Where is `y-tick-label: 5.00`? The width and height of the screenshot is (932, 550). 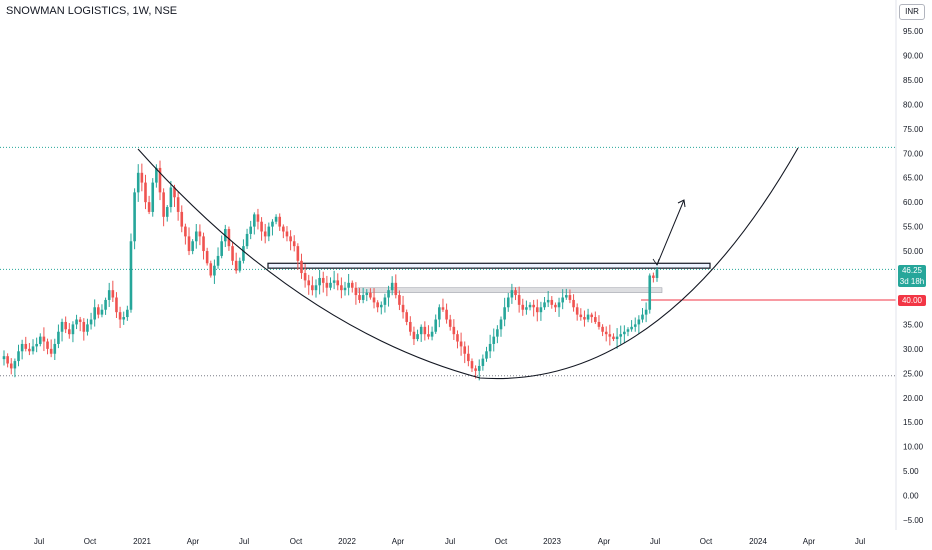
y-tick-label: 5.00 is located at coordinates (911, 471).